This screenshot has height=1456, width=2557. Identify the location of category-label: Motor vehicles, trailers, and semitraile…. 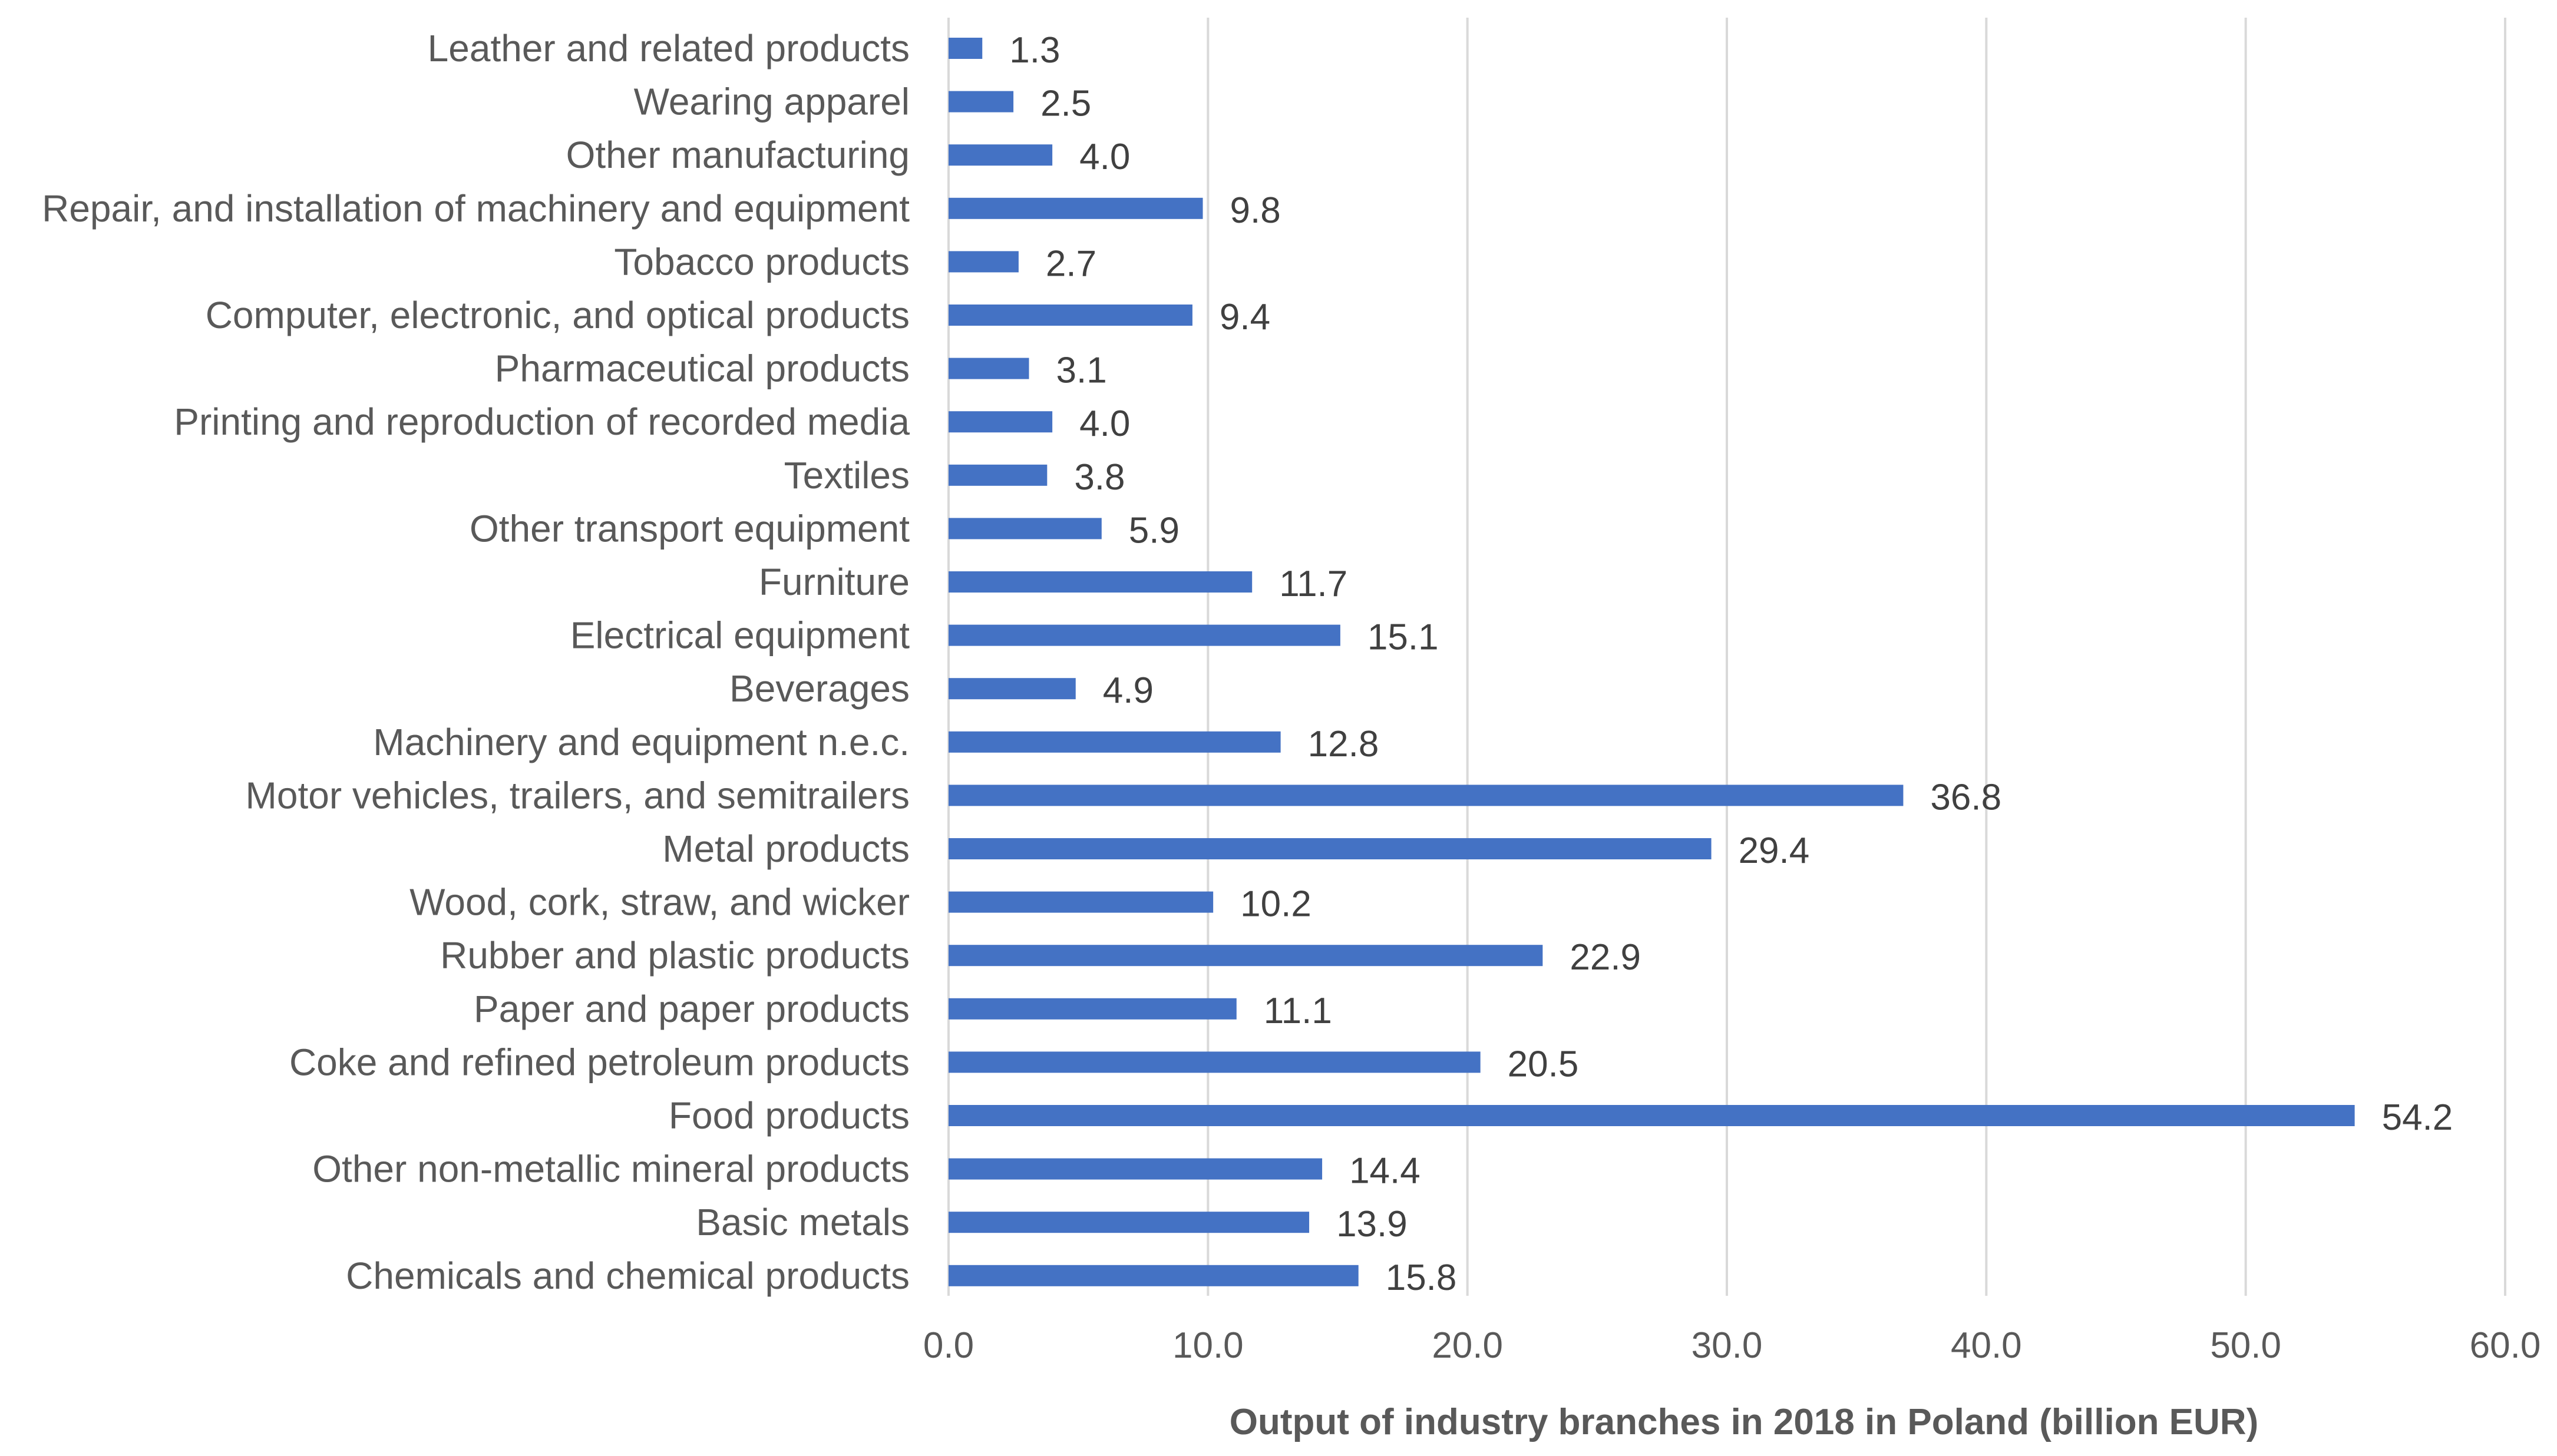
(578, 795).